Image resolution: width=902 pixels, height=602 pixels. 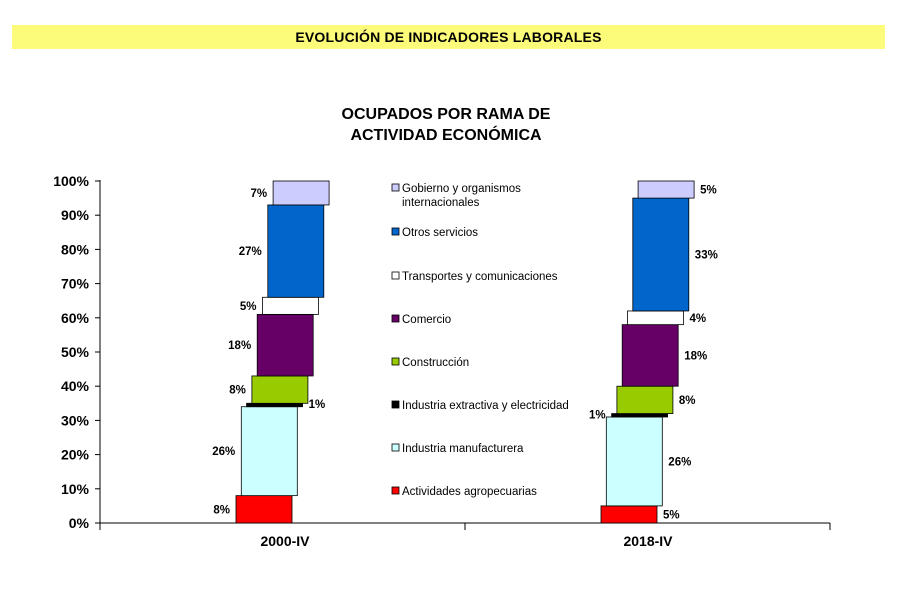 What do you see at coordinates (446, 125) in the screenshot?
I see `chart-title: OCUPADOS POR RAMA DE ACTIVIDAD ECONÓMICA` at bounding box center [446, 125].